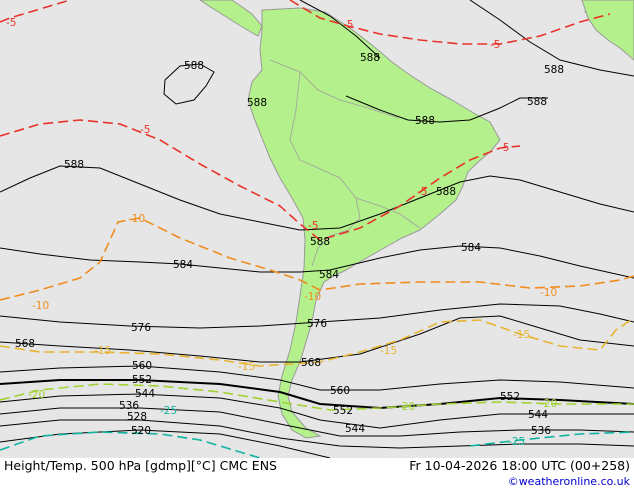 This screenshot has height=490, width=634. What do you see at coordinates (551, 38) in the screenshot?
I see `contour-588-ne` at bounding box center [551, 38].